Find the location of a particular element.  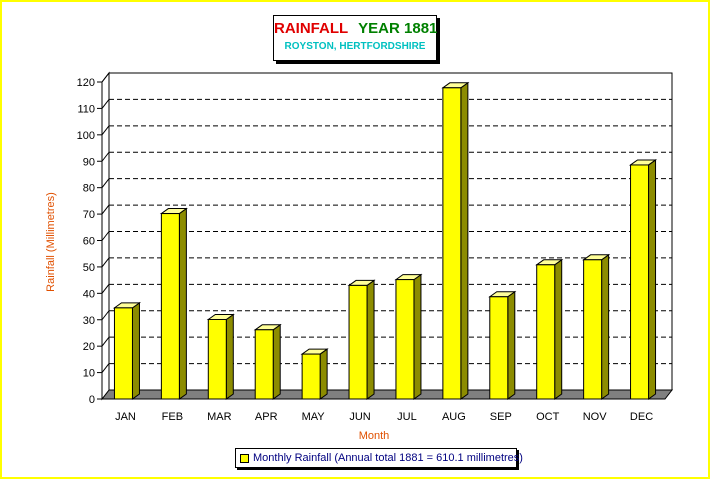

x-tick-label: JAN is located at coordinates (125, 417).